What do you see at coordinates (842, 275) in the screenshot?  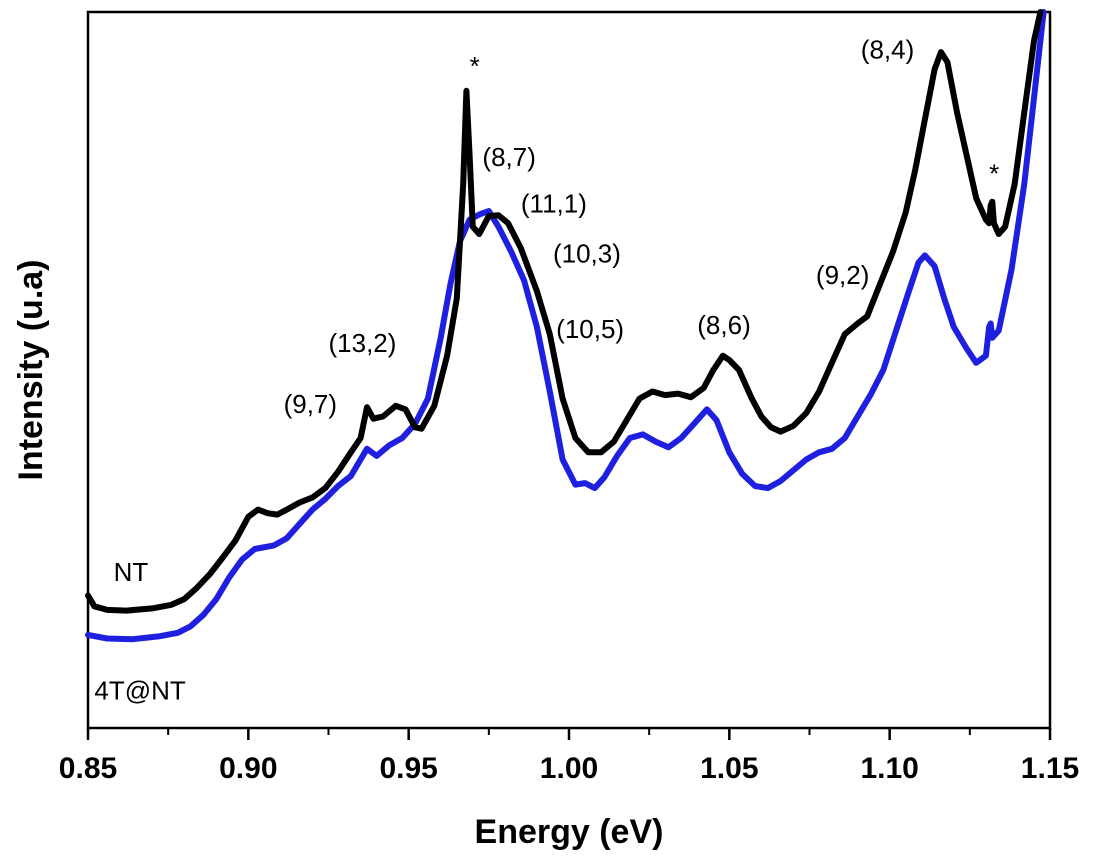 I see `peak-annotation: (9,2)` at bounding box center [842, 275].